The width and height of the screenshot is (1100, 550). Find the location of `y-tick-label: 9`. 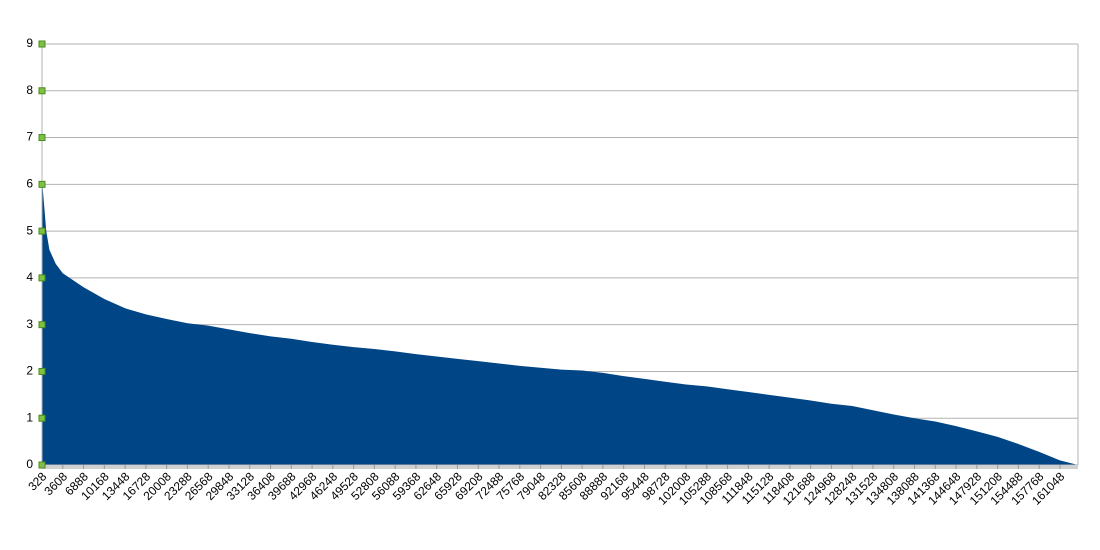

y-tick-label: 9 is located at coordinates (29, 43).